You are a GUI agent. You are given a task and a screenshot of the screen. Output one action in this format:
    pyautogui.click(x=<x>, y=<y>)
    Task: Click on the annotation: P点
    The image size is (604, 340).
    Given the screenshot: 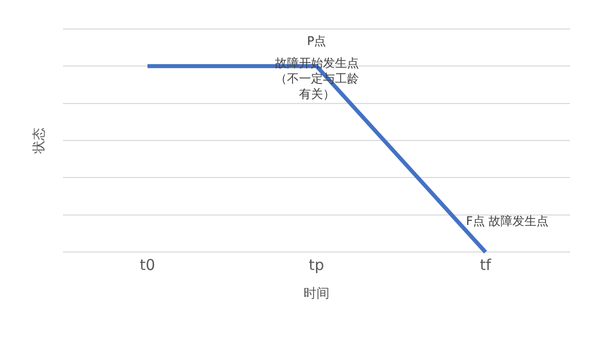 What is the action you would take?
    pyautogui.click(x=316, y=41)
    